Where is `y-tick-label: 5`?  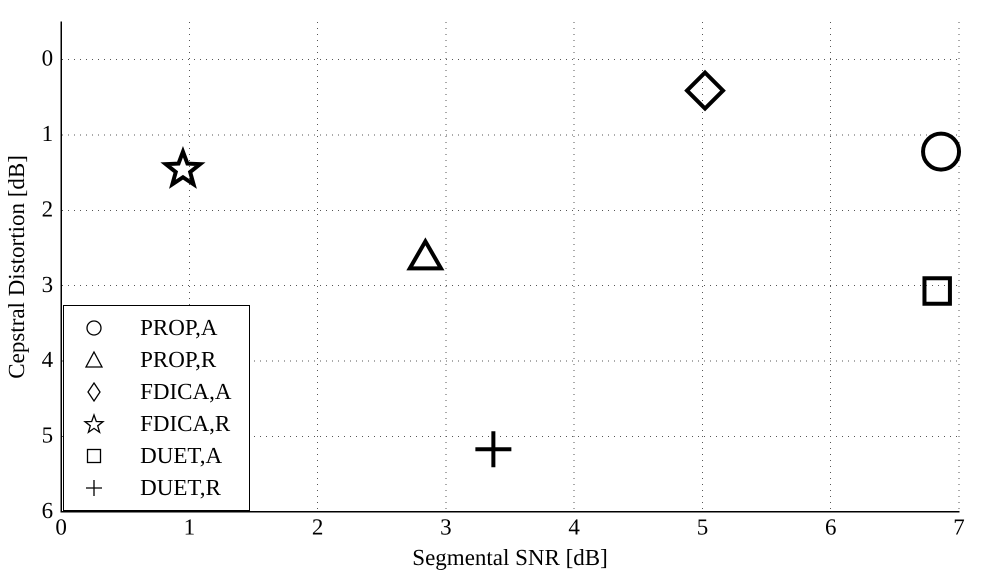
y-tick-label: 5 is located at coordinates (48, 435).